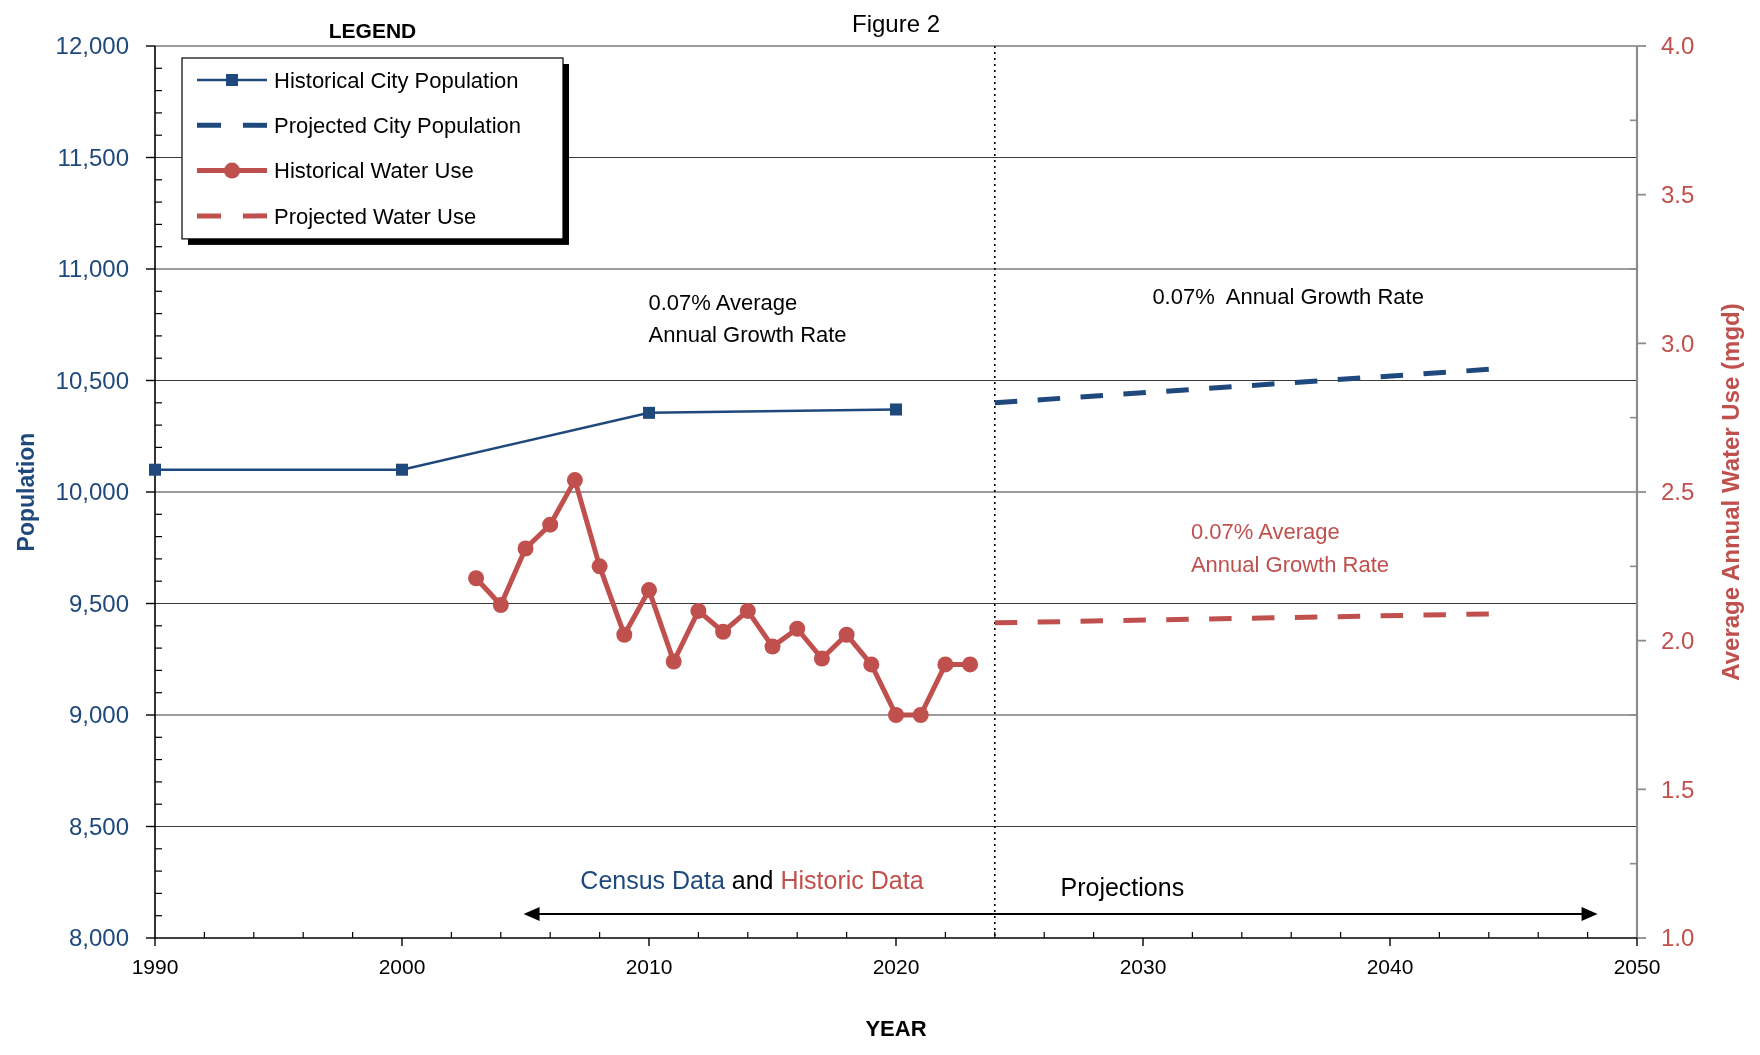 This screenshot has height=1055, width=1760. Describe the element at coordinates (92, 46) in the screenshot. I see `y-tick-label: 12,000` at that location.